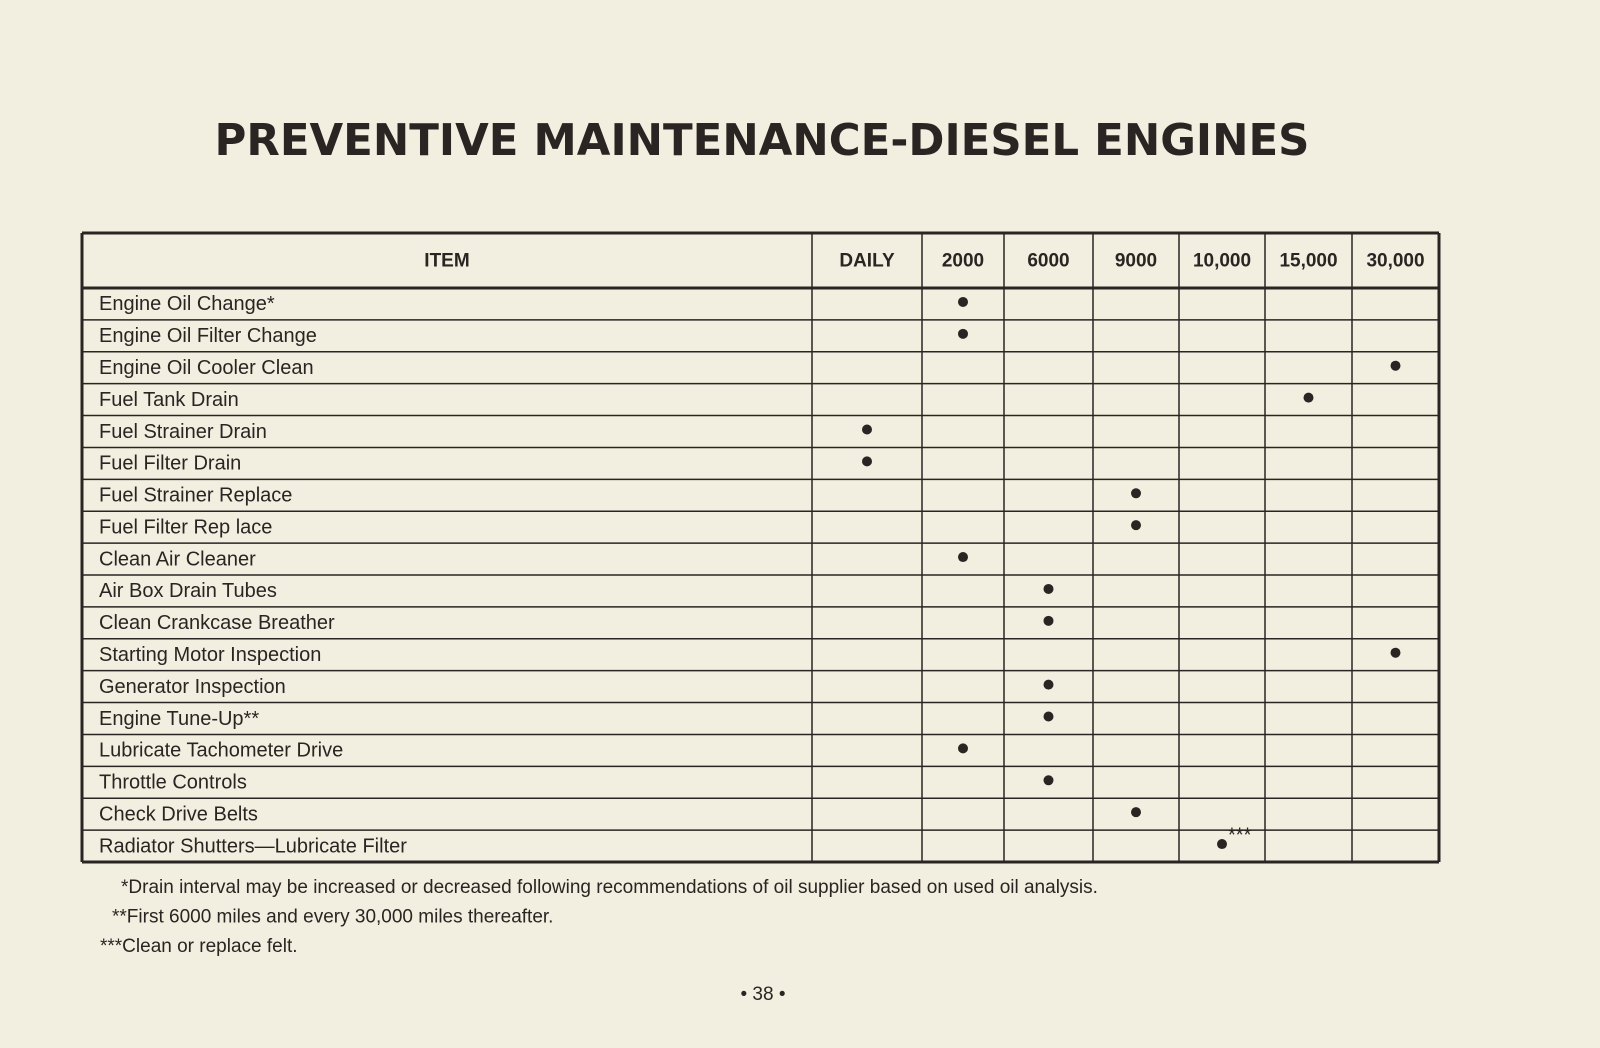  What do you see at coordinates (199, 946) in the screenshot?
I see `footnote: ***Clean or replace felt.` at bounding box center [199, 946].